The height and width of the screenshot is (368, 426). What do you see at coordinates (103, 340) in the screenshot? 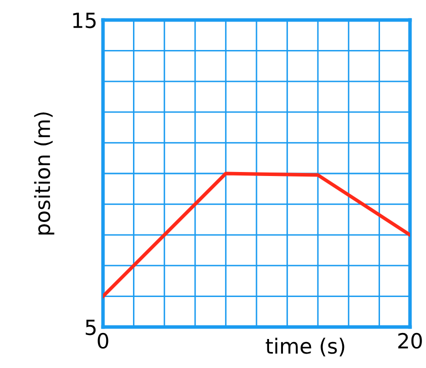
I see `x-tick-label: 0` at bounding box center [103, 340].